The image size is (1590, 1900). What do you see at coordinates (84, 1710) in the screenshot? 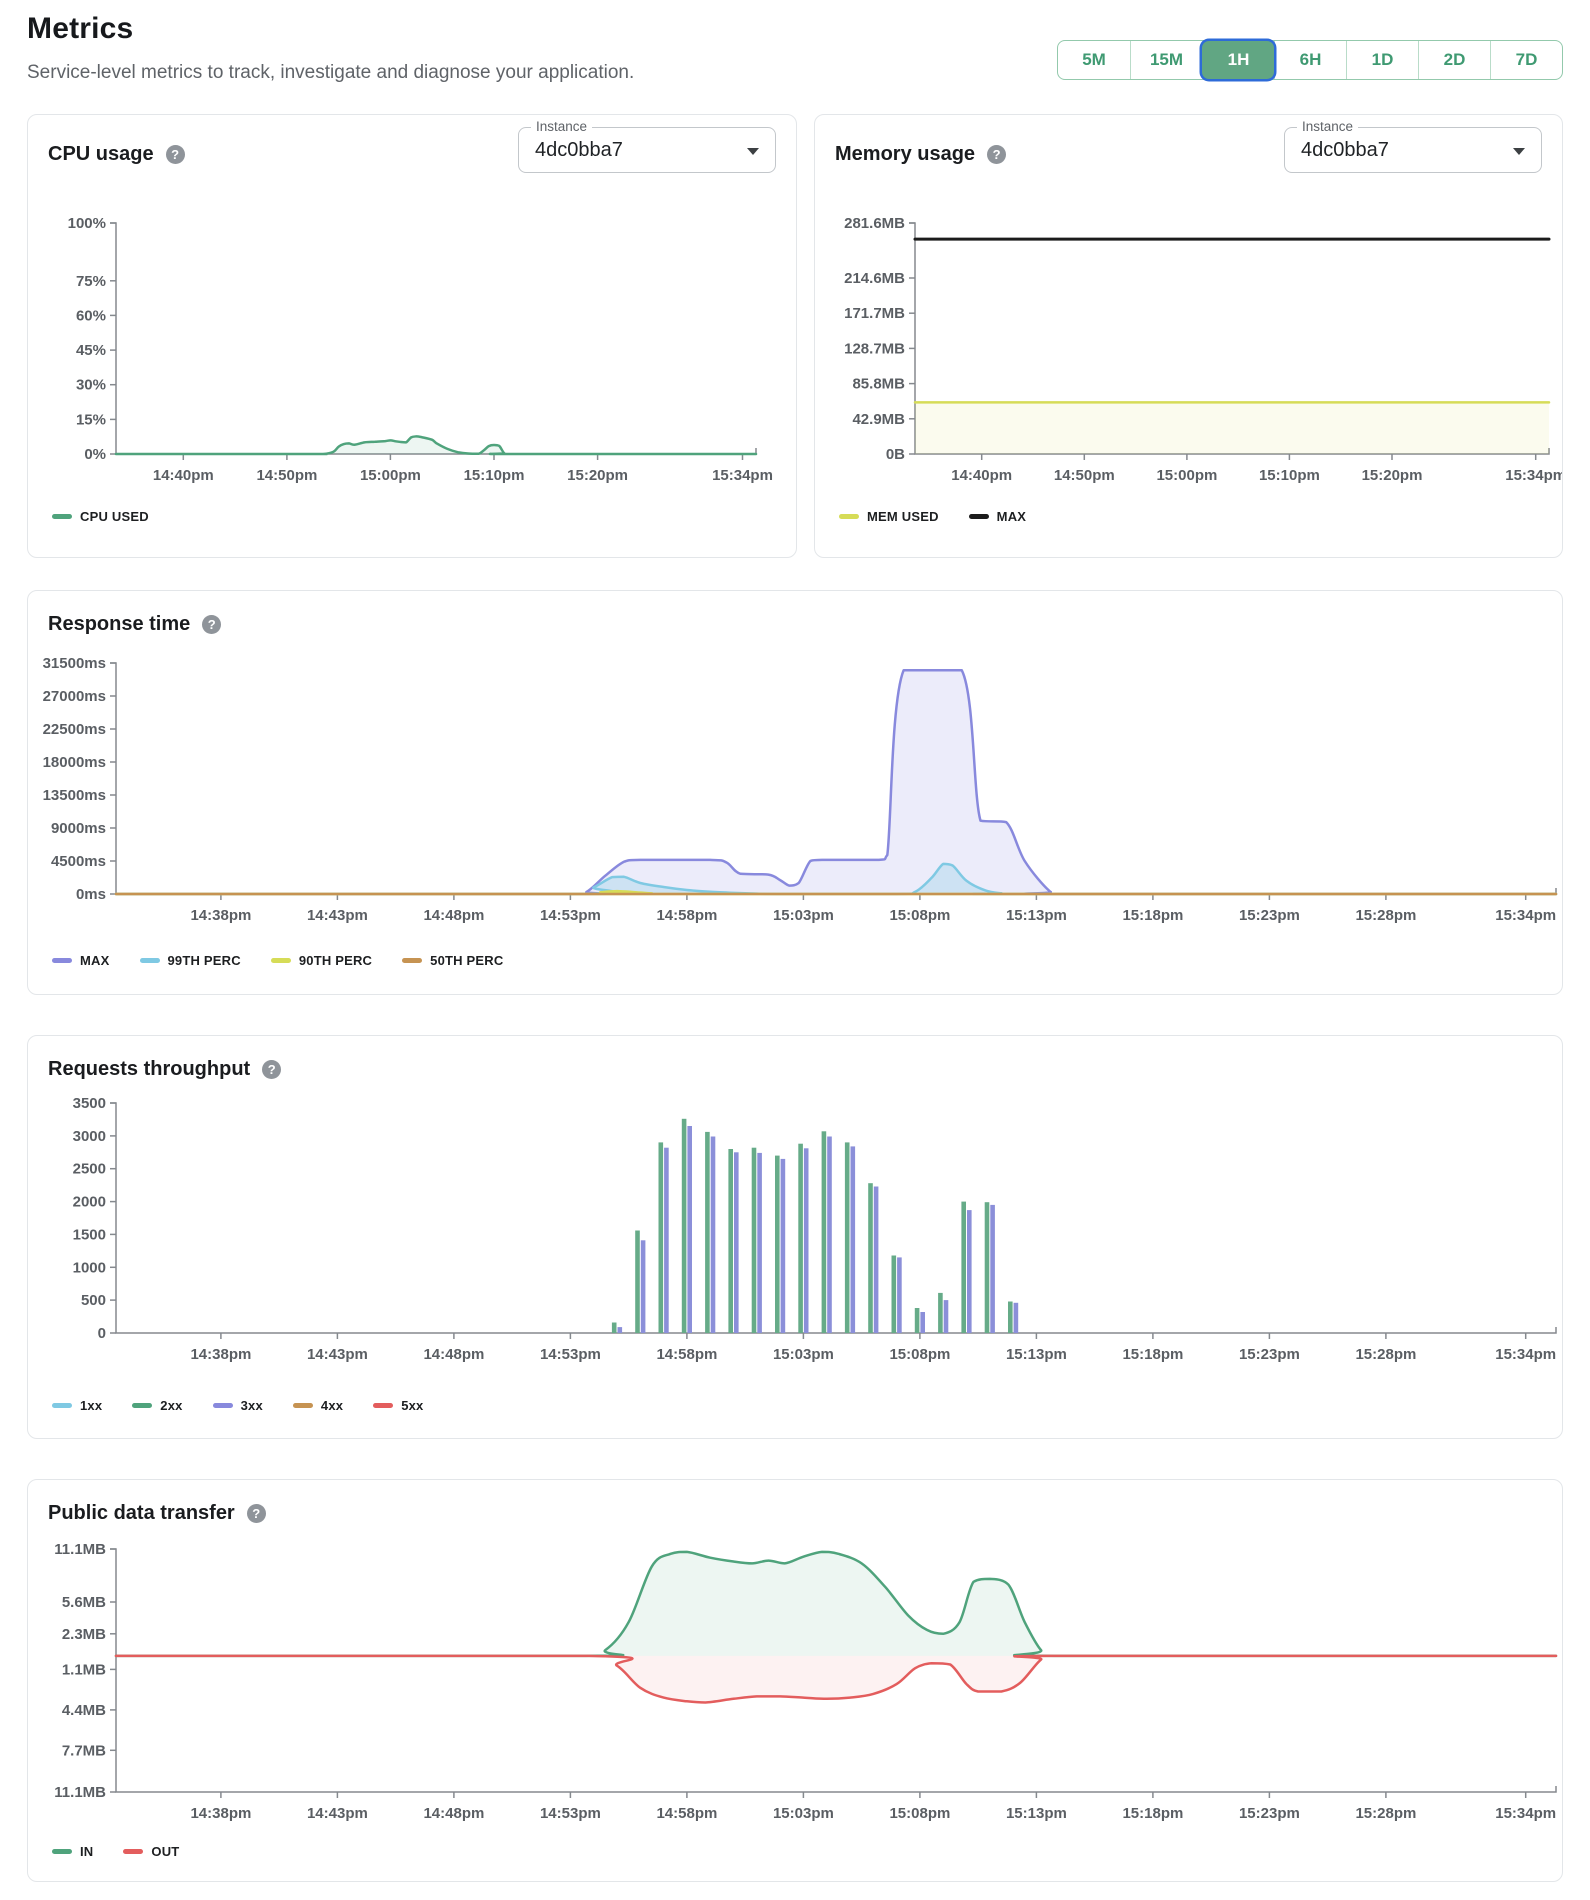
I see `svg-text: 4.4MB` at bounding box center [84, 1710].